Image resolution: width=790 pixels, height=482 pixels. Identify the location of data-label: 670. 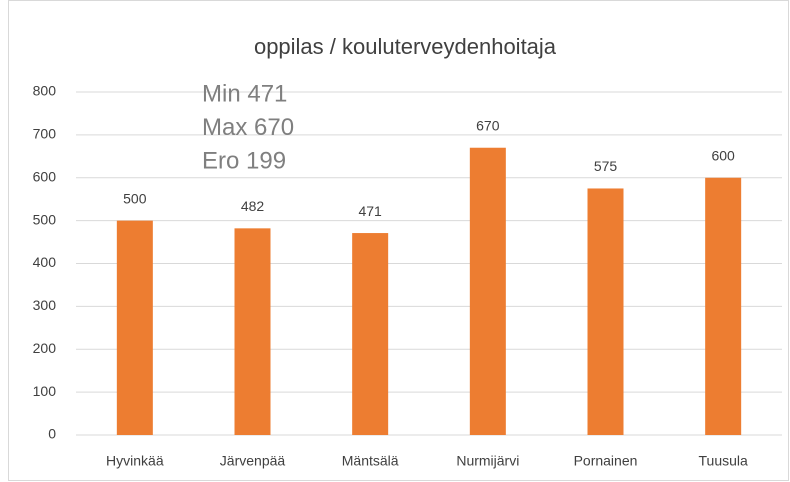
(488, 125).